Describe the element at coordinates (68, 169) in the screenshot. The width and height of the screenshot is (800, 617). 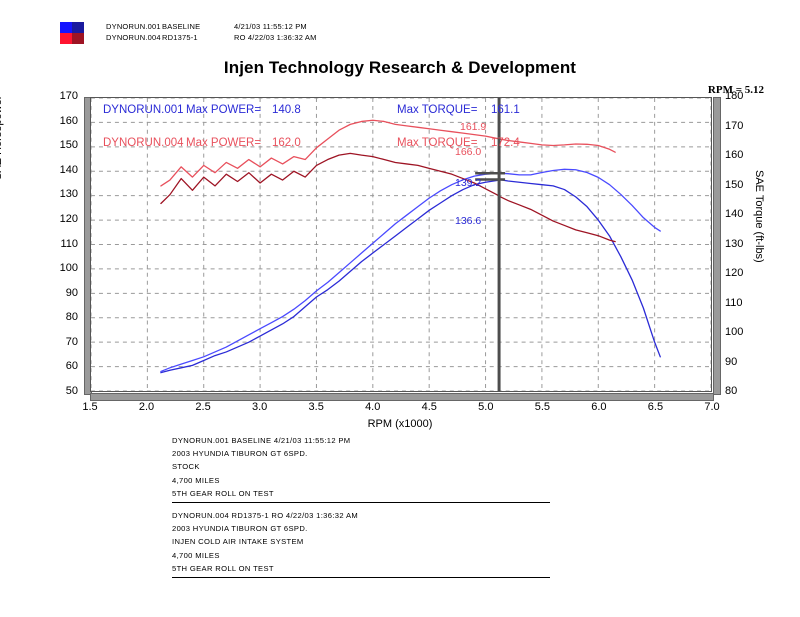
I see `y-tick-left: 140` at that location.